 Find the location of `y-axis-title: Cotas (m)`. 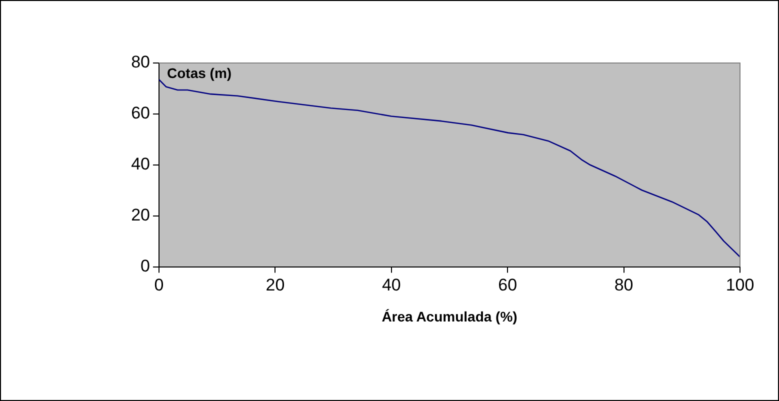

y-axis-title: Cotas (m) is located at coordinates (199, 72).